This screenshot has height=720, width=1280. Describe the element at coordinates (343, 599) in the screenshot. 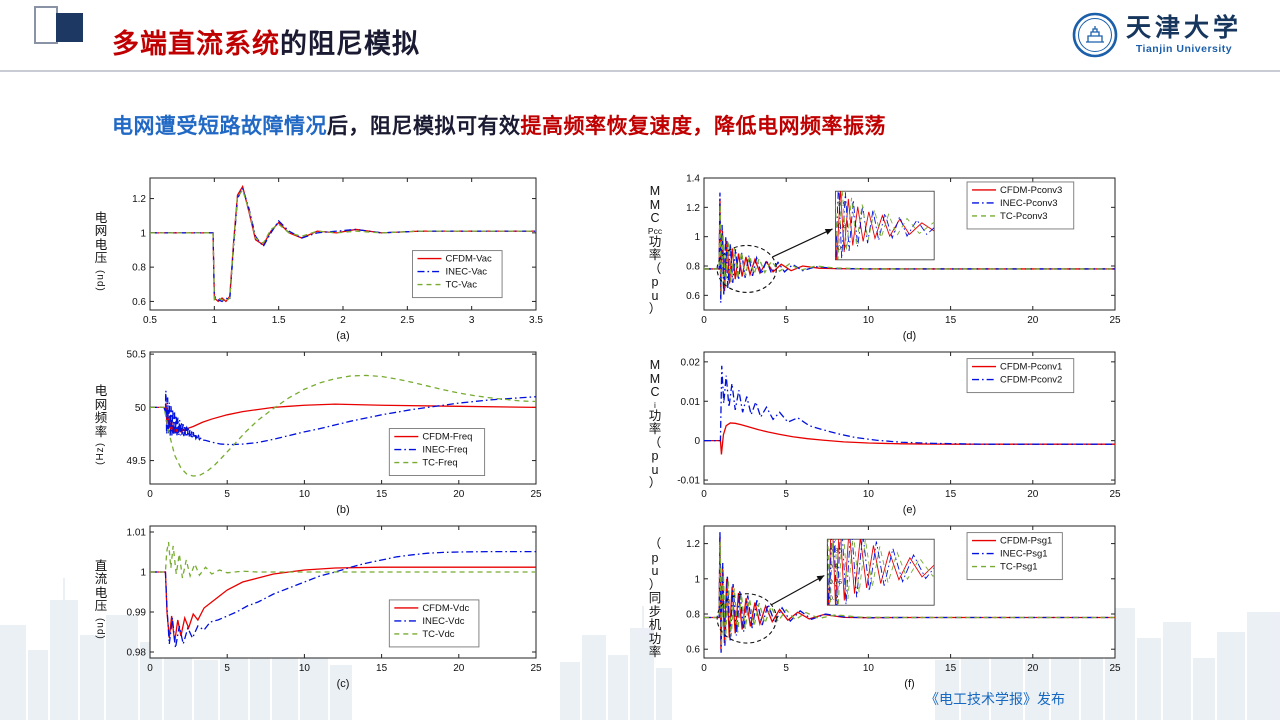

I see `series-INEC-Vdc` at that location.